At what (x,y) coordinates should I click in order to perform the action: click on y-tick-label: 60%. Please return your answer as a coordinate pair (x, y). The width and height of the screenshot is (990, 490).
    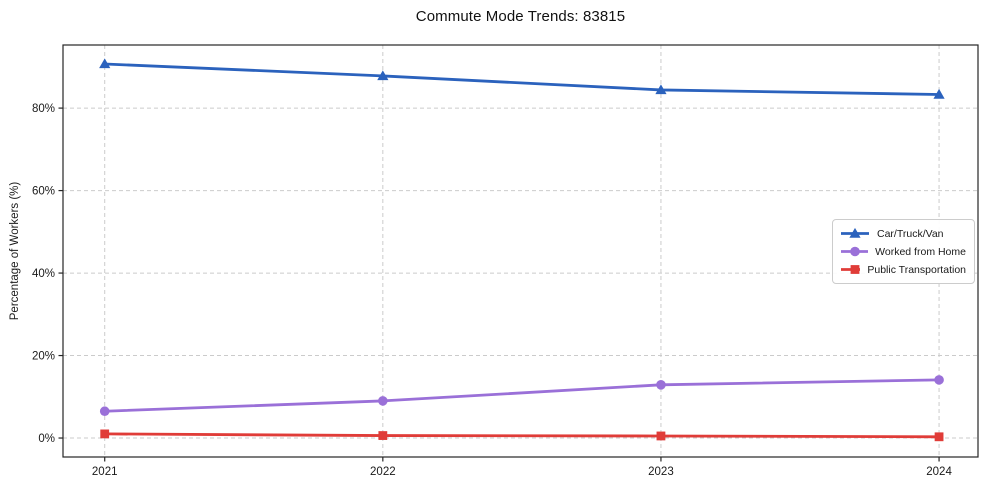
    Looking at the image, I should click on (43, 192).